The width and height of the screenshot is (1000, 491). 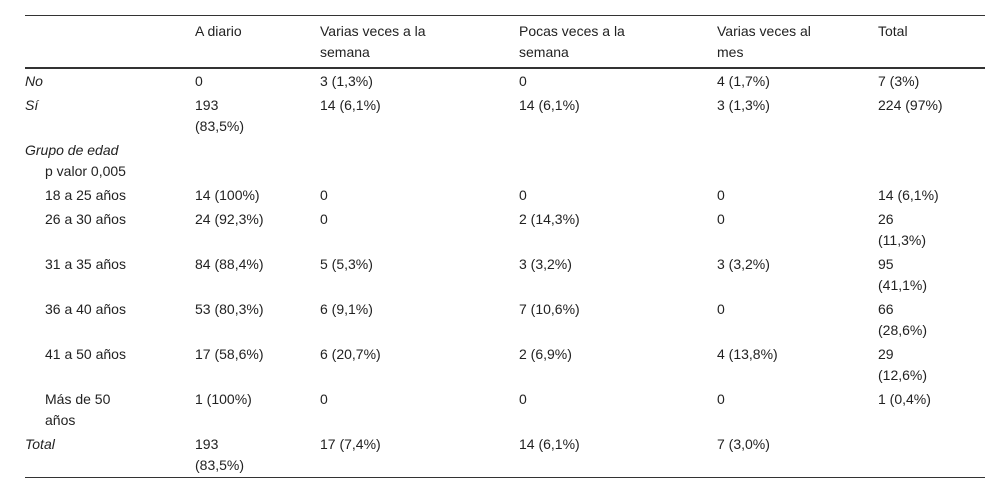 What do you see at coordinates (350, 354) in the screenshot?
I see `table-cell: 6 (20,7%)` at bounding box center [350, 354].